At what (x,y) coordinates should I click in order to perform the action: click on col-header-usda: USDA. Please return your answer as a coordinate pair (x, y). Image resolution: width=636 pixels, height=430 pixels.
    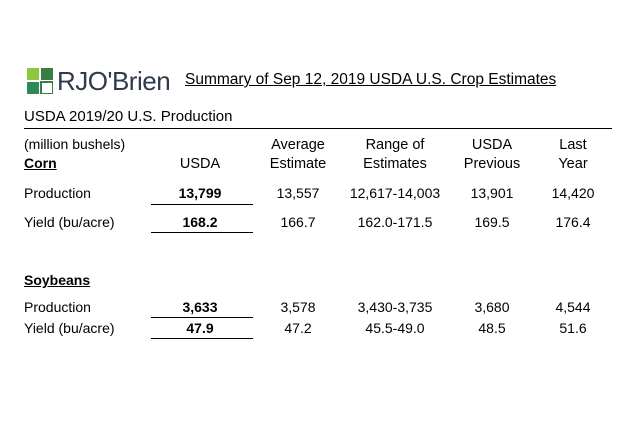
    Looking at the image, I should click on (200, 164).